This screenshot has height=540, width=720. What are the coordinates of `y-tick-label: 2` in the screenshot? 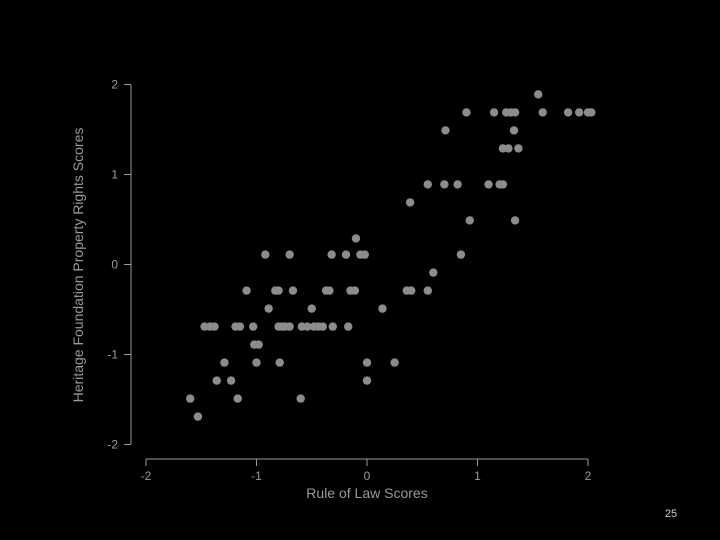 It's located at (114, 85).